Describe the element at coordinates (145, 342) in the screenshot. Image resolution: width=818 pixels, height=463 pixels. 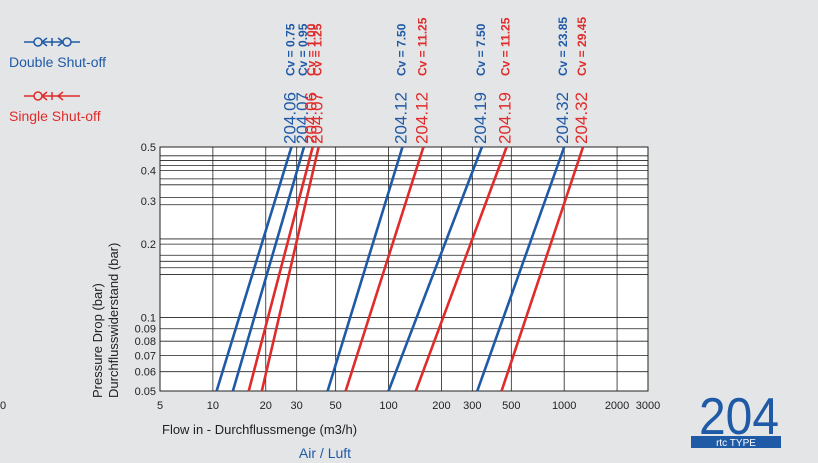
I see `y-tick-label: 0.08` at that location.